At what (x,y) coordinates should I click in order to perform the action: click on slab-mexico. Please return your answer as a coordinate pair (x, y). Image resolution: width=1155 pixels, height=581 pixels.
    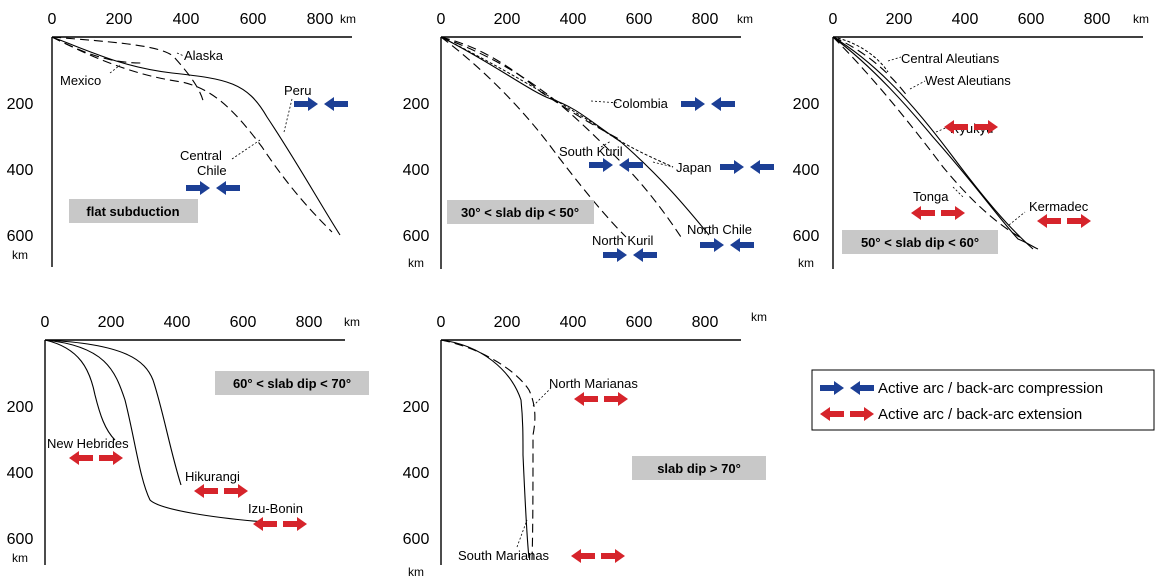
    Looking at the image, I should click on (97, 50).